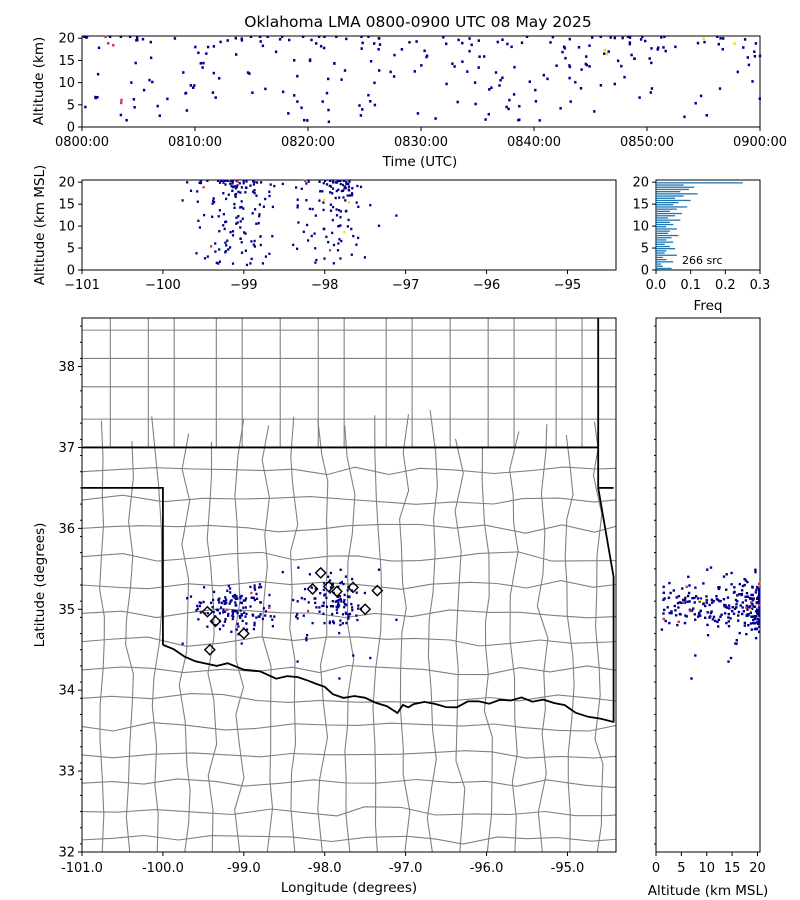 The image size is (800, 900). Describe the element at coordinates (70, 227) in the screenshot. I see `lon-alt-yticks: 0 5 10 15 20` at that location.